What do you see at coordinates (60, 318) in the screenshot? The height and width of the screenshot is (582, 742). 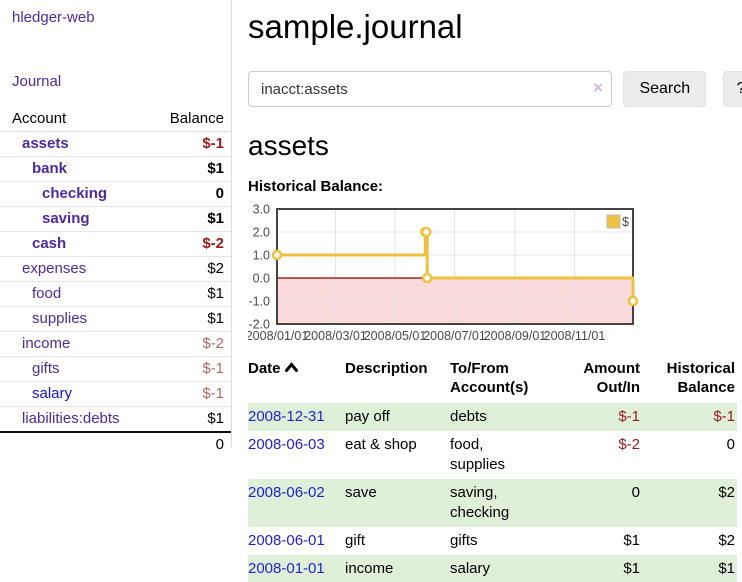 I see `account-name-link: supplies` at bounding box center [60, 318].